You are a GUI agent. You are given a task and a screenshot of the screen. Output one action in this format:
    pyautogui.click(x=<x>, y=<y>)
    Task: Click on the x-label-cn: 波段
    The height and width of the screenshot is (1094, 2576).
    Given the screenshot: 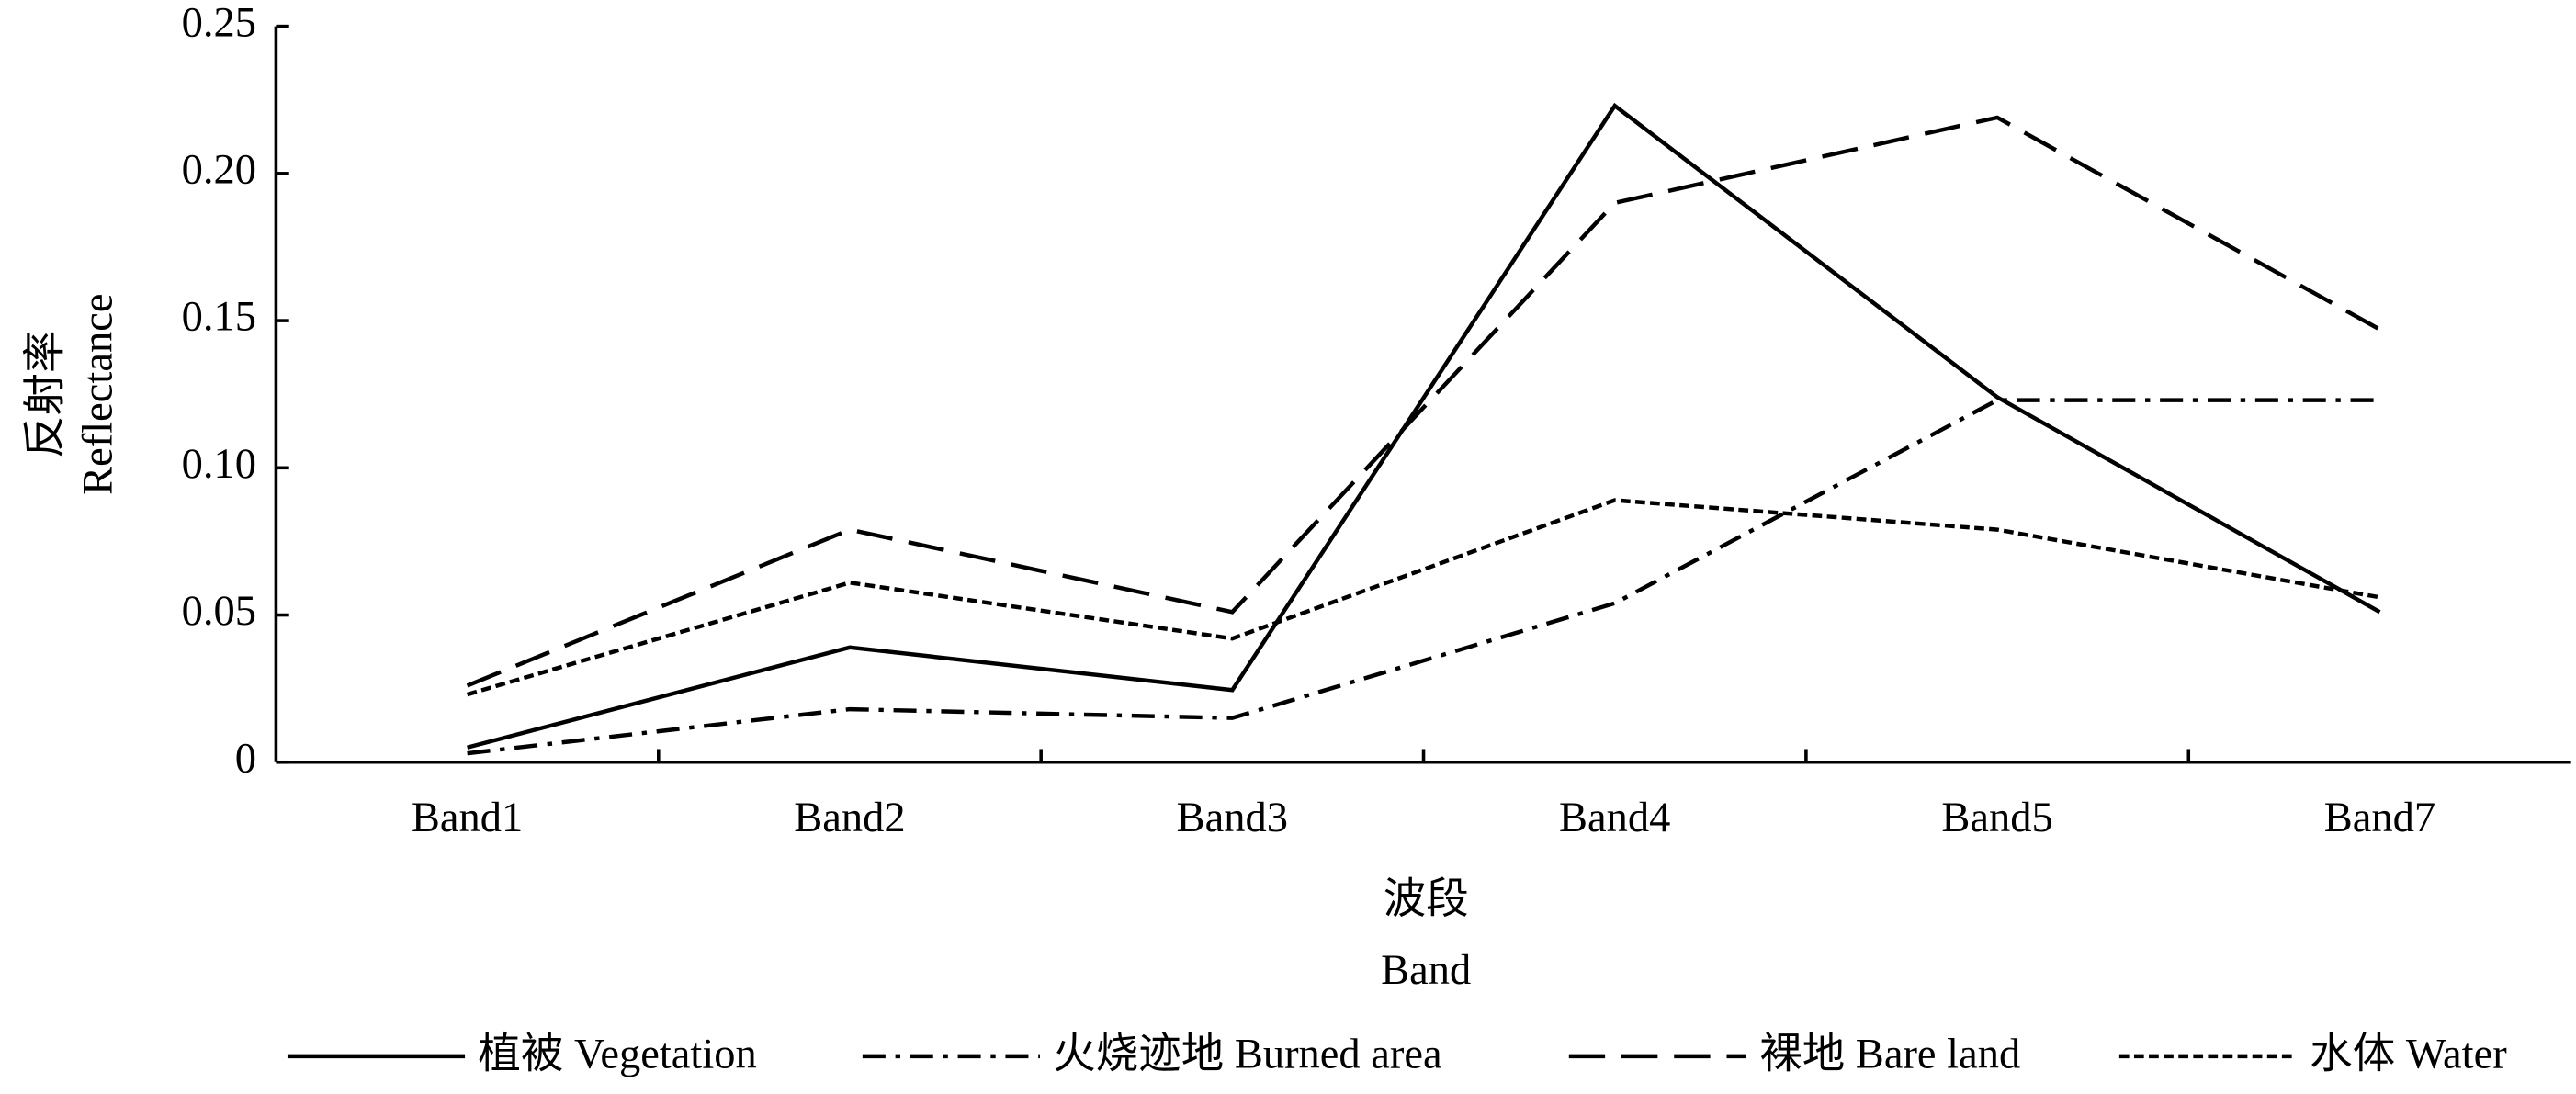 What is the action you would take?
    pyautogui.click(x=1426, y=899)
    